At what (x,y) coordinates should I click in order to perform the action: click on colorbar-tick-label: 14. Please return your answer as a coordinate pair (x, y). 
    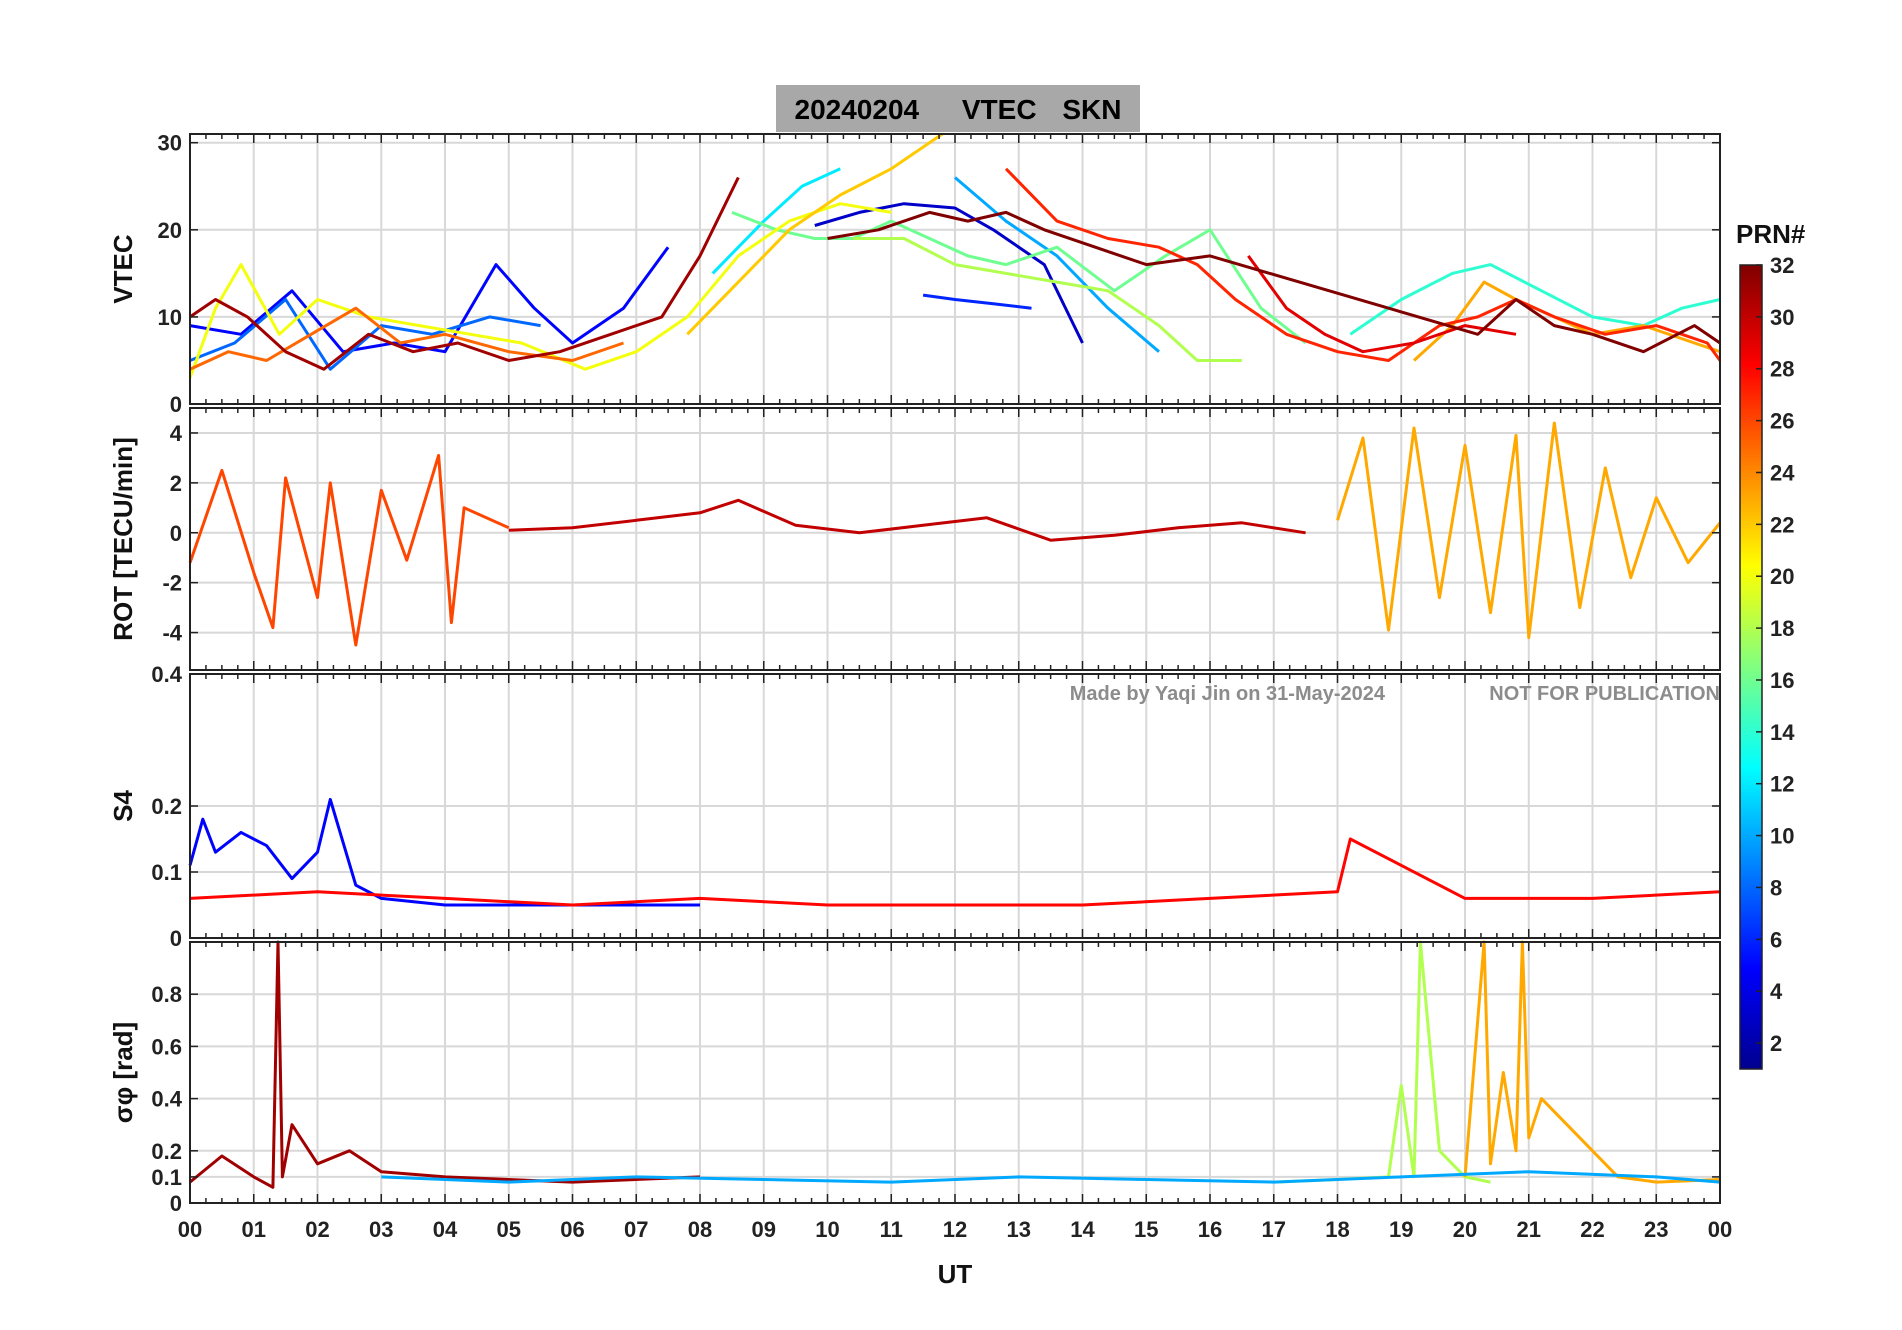
    Looking at the image, I should click on (1782, 732).